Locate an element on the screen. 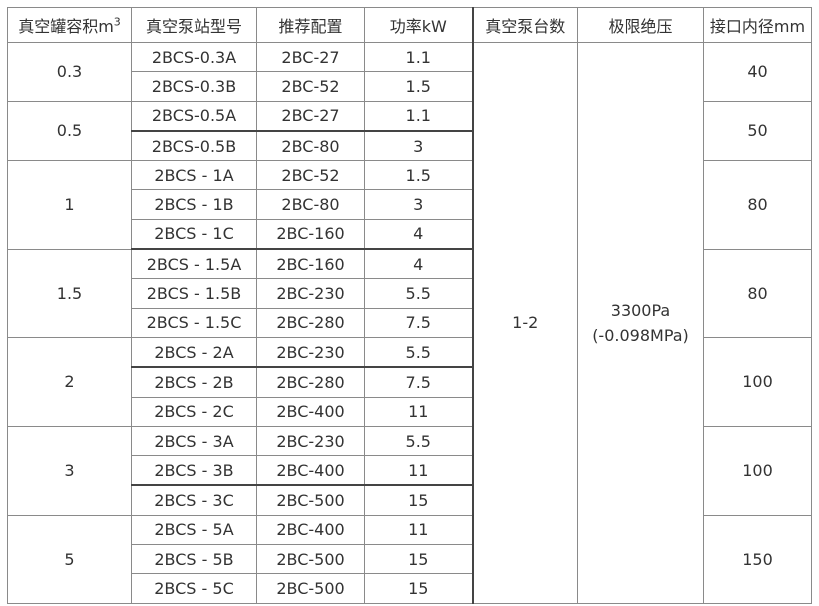  table-row: 2BCS - 3C 2BC-500 15 is located at coordinates (410, 500).